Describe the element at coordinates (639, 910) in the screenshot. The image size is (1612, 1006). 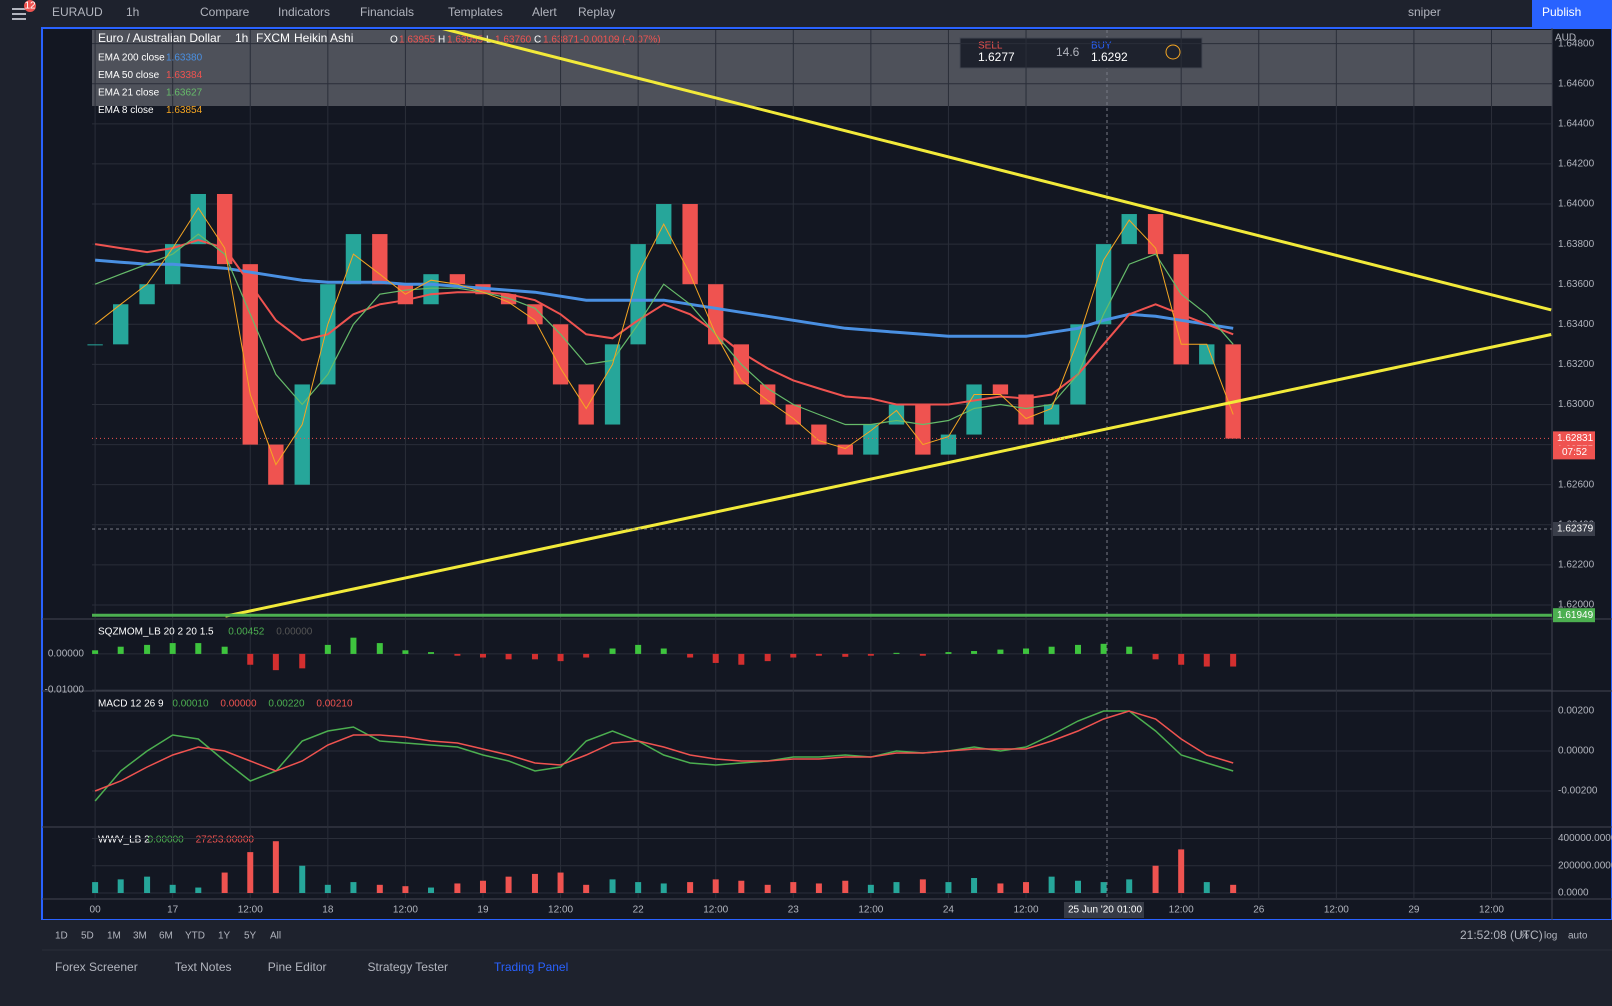
I see `x-tick-label: 22` at that location.